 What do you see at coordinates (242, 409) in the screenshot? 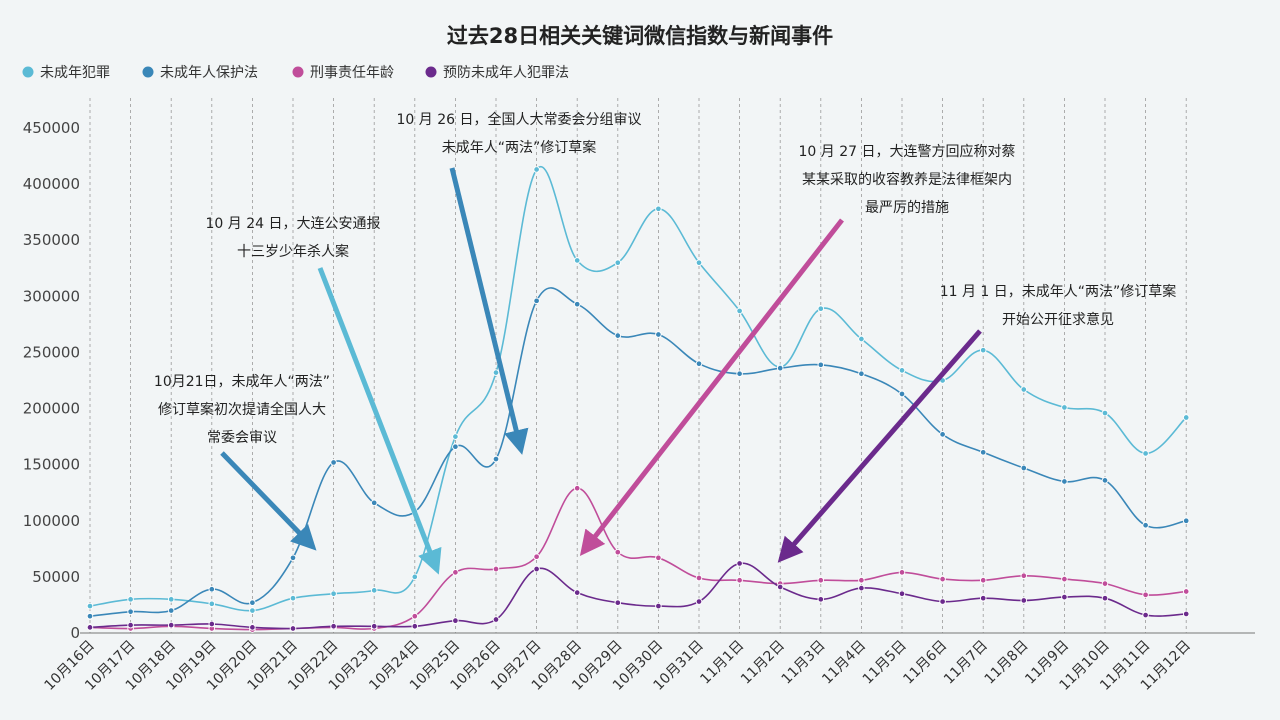
I see `annotation-text: 修订草案初次提请全国人大` at bounding box center [242, 409].